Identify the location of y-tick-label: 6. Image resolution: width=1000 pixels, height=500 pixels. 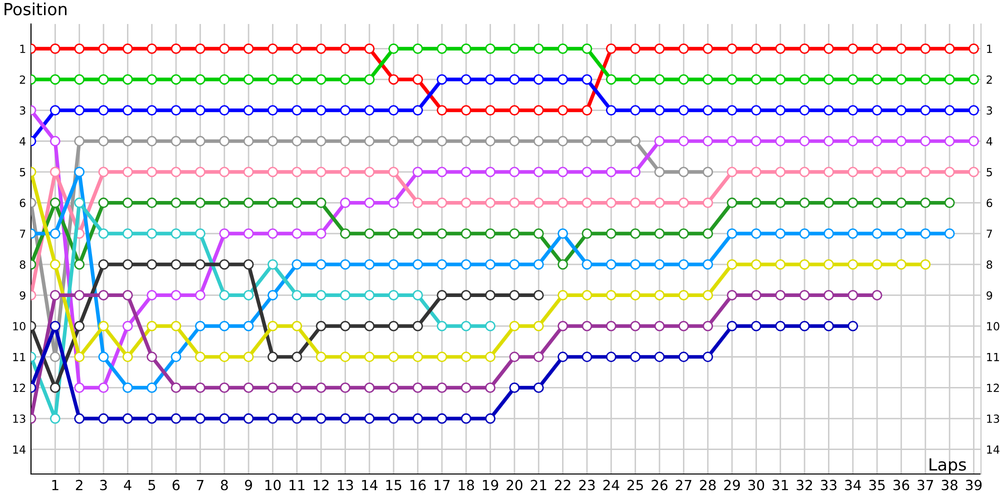
(23, 203).